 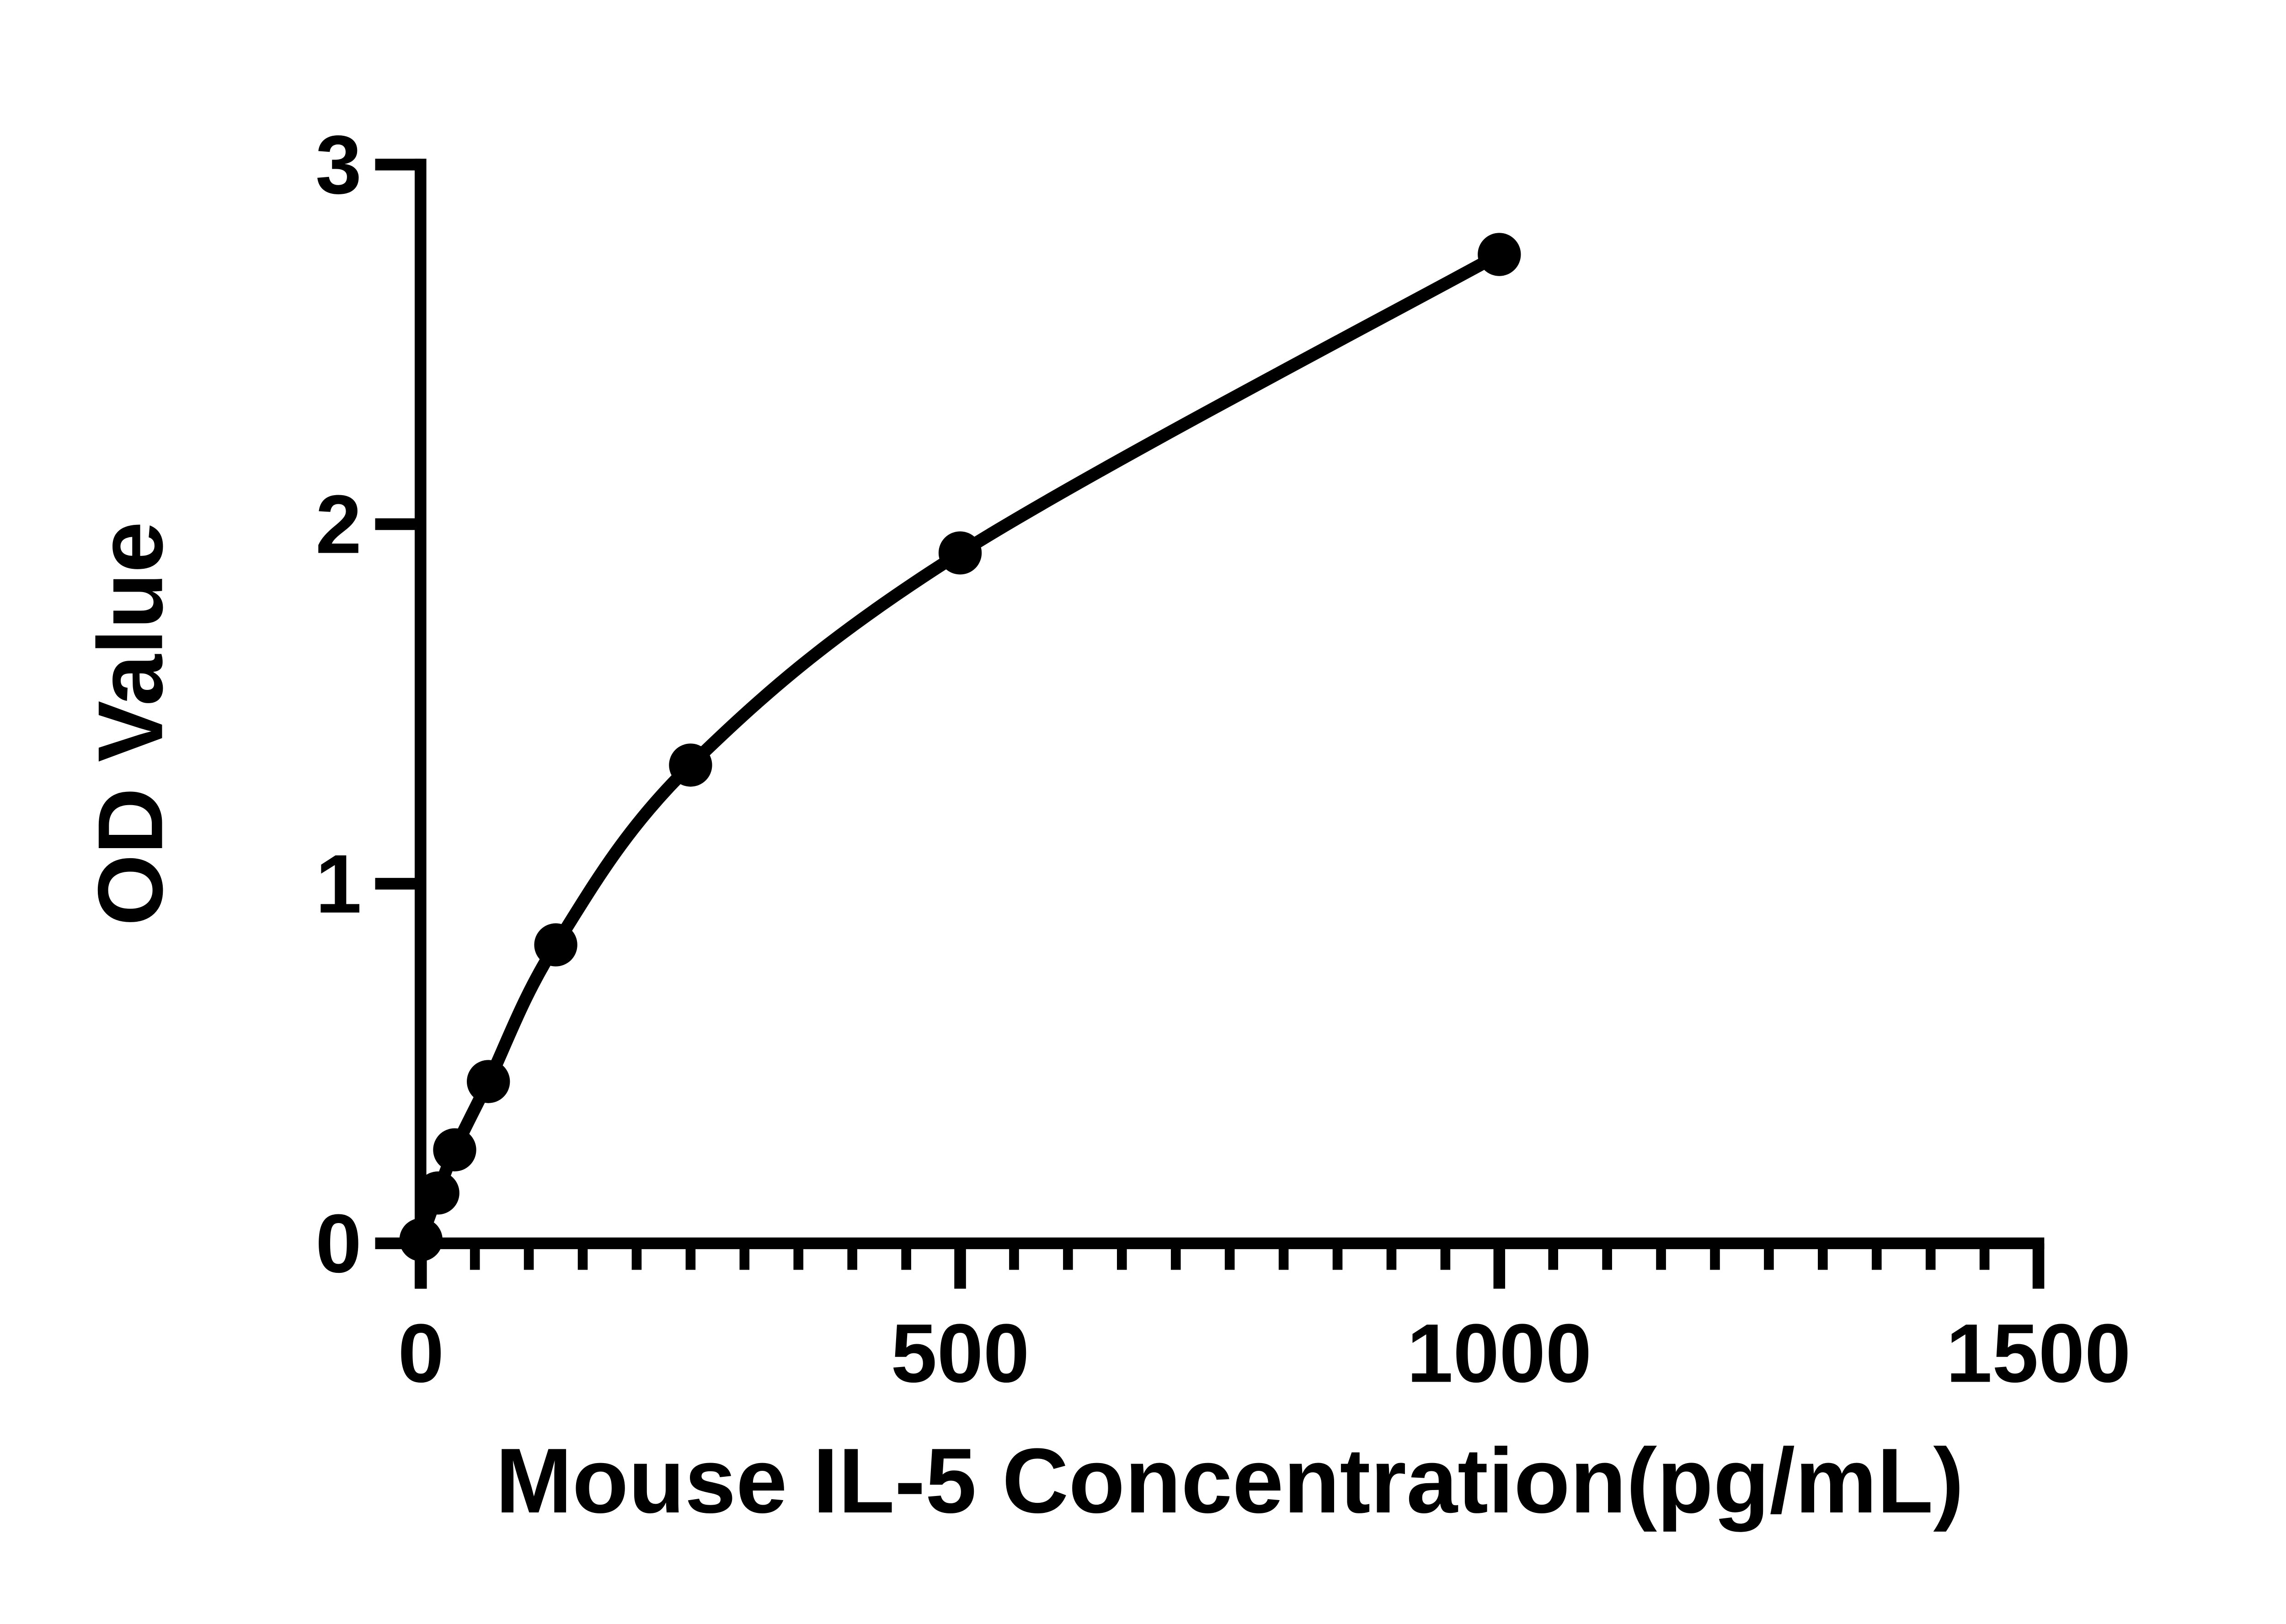 What do you see at coordinates (2038, 1353) in the screenshot?
I see `x-tick-label: 1500` at bounding box center [2038, 1353].